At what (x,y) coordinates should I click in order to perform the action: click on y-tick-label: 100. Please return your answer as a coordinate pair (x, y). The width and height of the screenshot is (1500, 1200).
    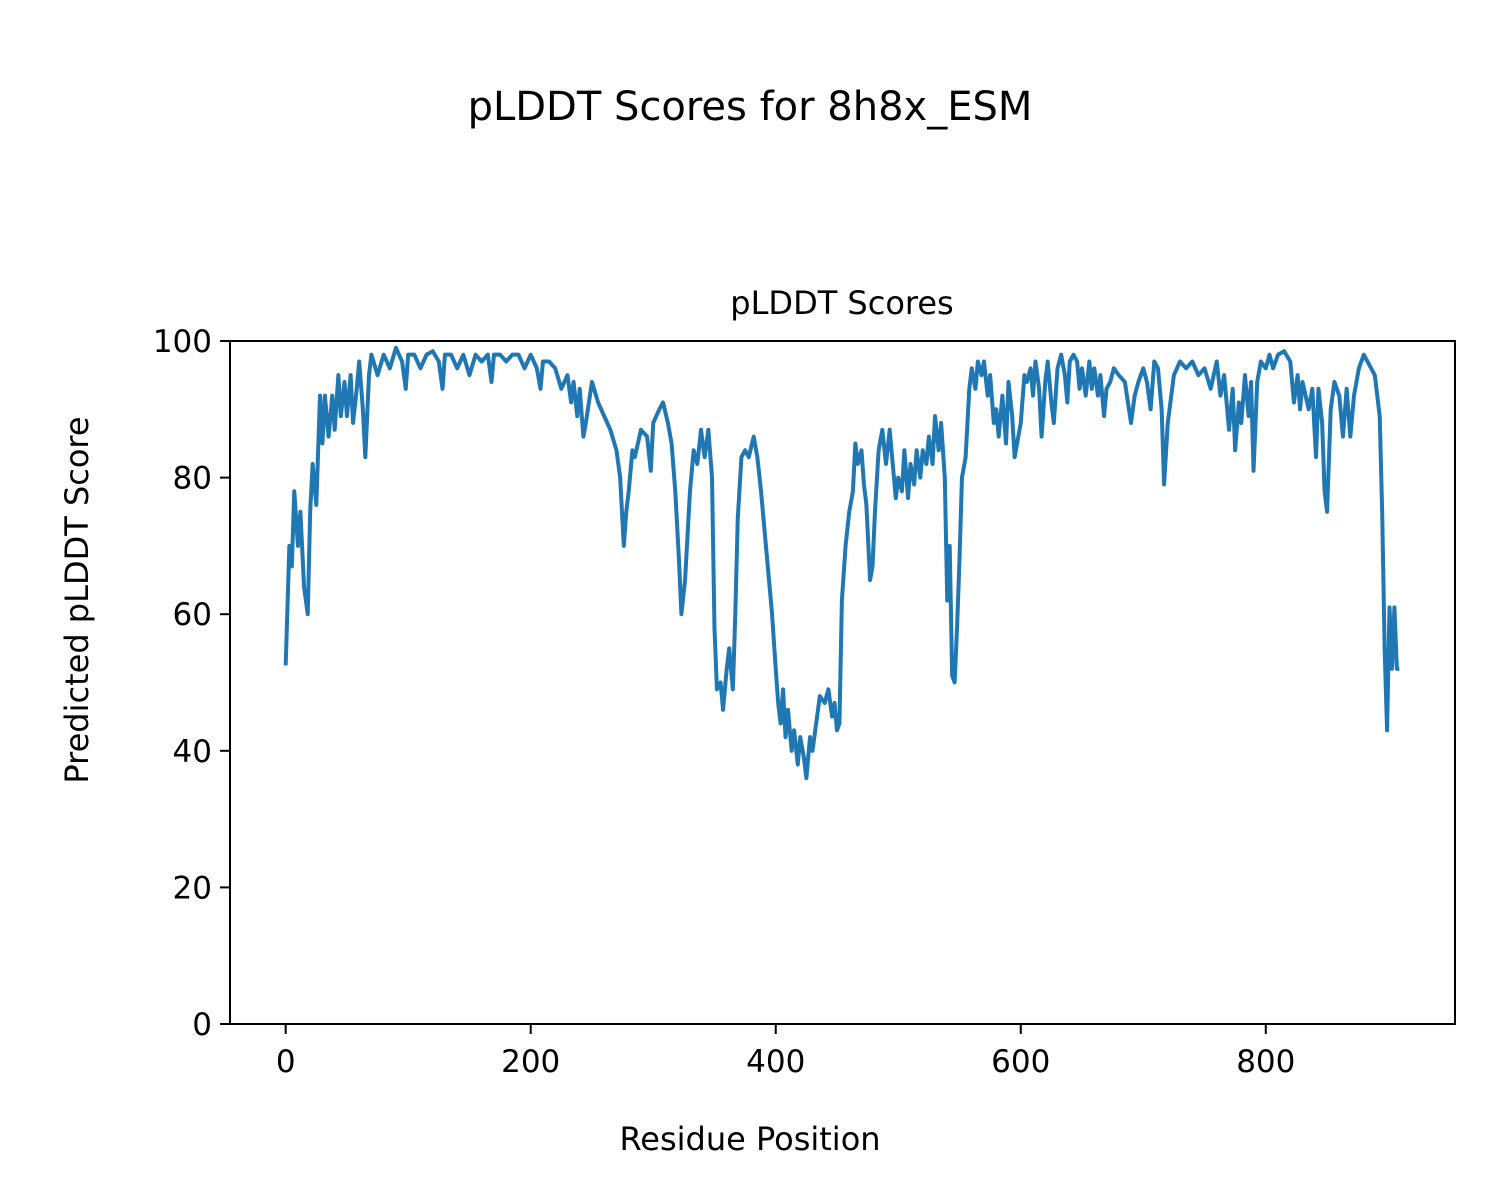
    Looking at the image, I should click on (182, 342).